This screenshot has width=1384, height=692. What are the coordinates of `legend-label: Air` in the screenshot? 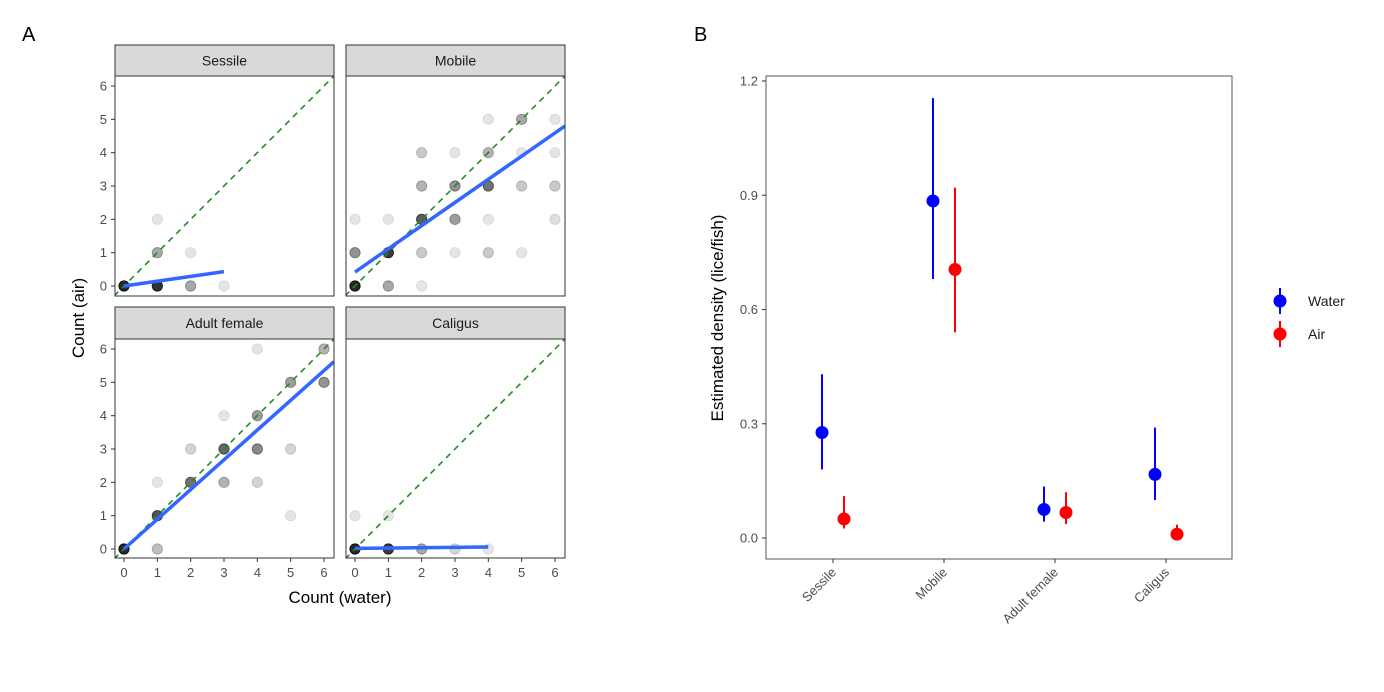 It's located at (1316, 334).